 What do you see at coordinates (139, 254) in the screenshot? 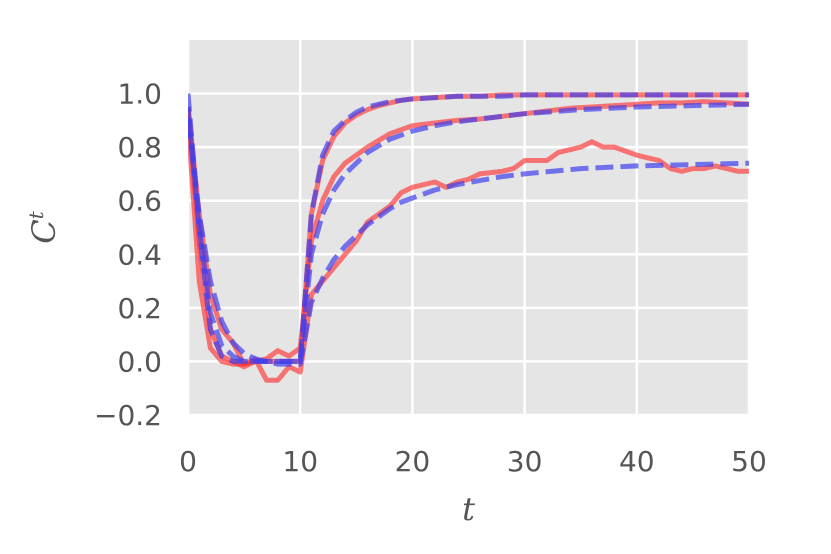
I see `y-tick-label: 0.4` at bounding box center [139, 254].